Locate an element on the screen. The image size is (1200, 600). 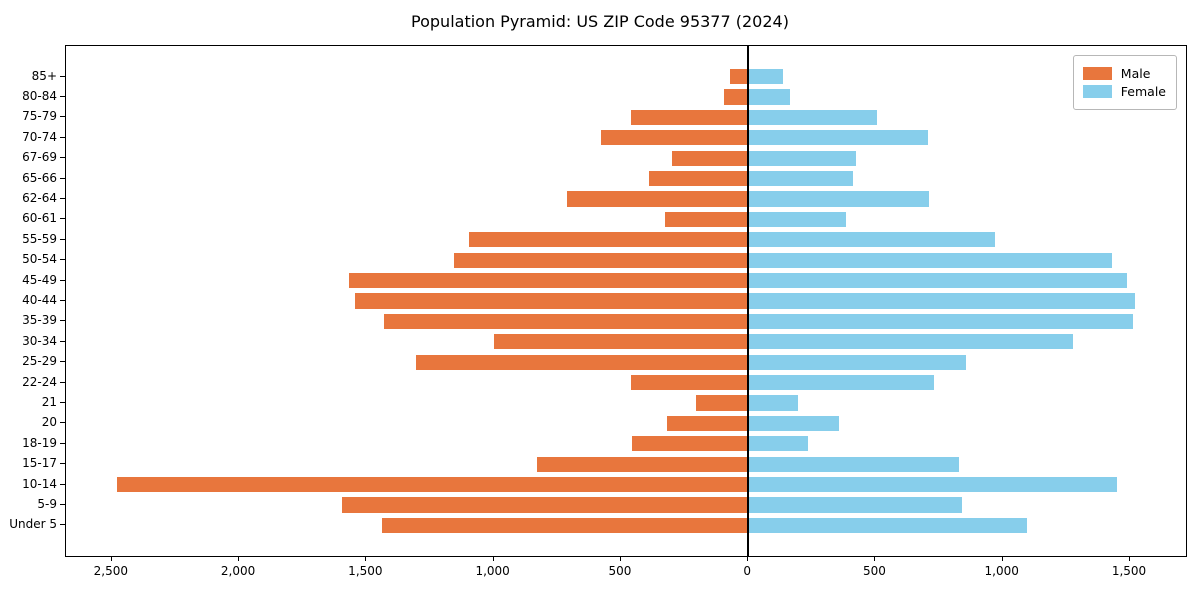
x-axis-tick-label: 2,000 is located at coordinates (238, 571).